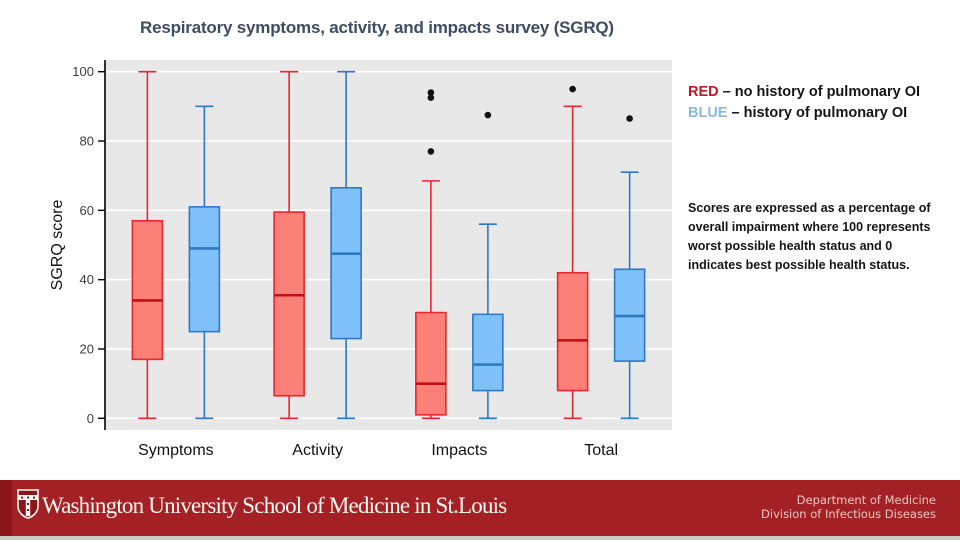  What do you see at coordinates (87, 348) in the screenshot?
I see `y-tick-label: 20` at bounding box center [87, 348].